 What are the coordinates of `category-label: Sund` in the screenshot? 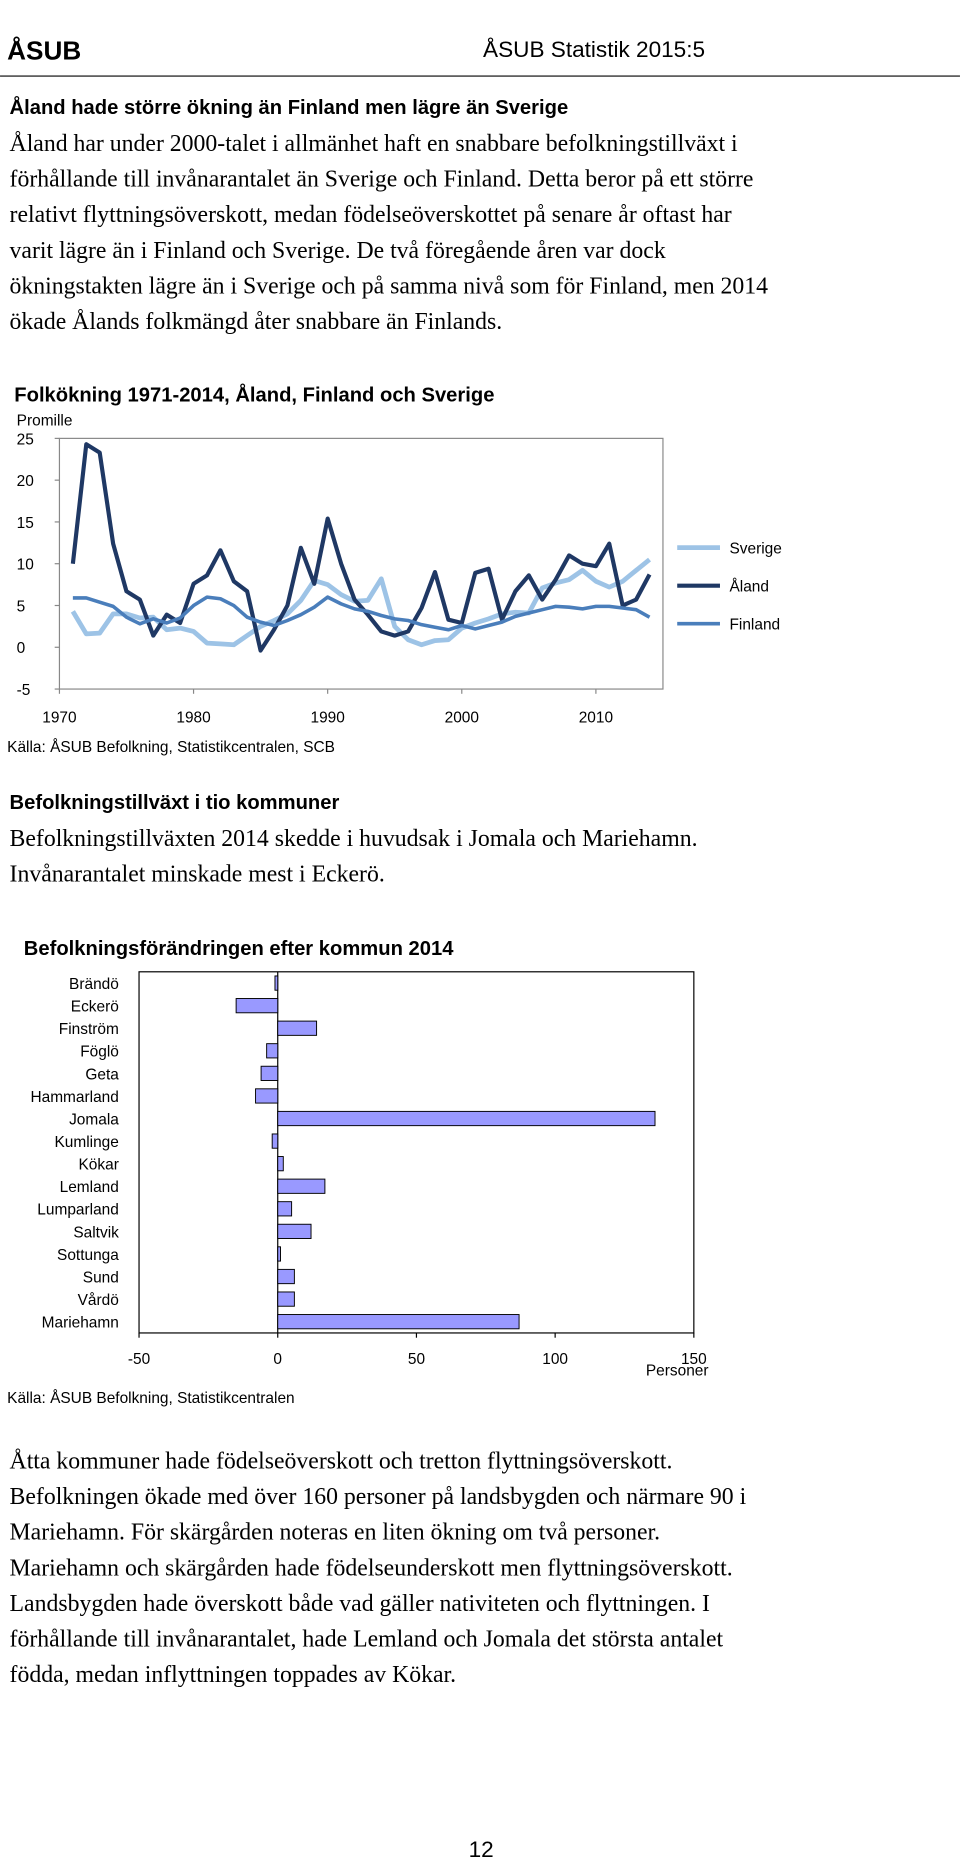 It's located at (101, 1277).